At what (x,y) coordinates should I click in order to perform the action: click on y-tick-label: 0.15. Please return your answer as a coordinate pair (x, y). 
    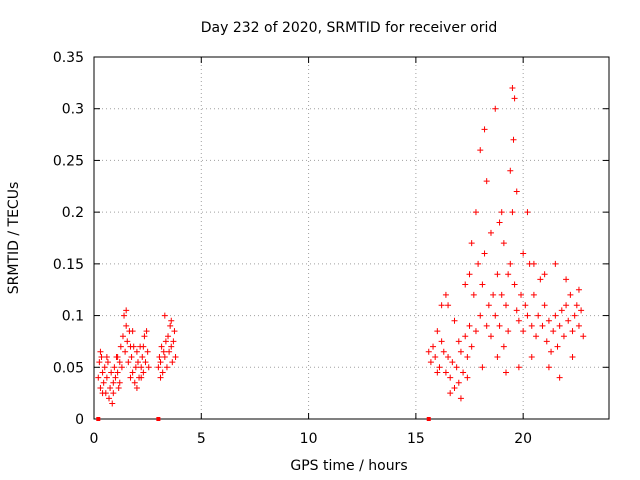
    Looking at the image, I should click on (68, 265).